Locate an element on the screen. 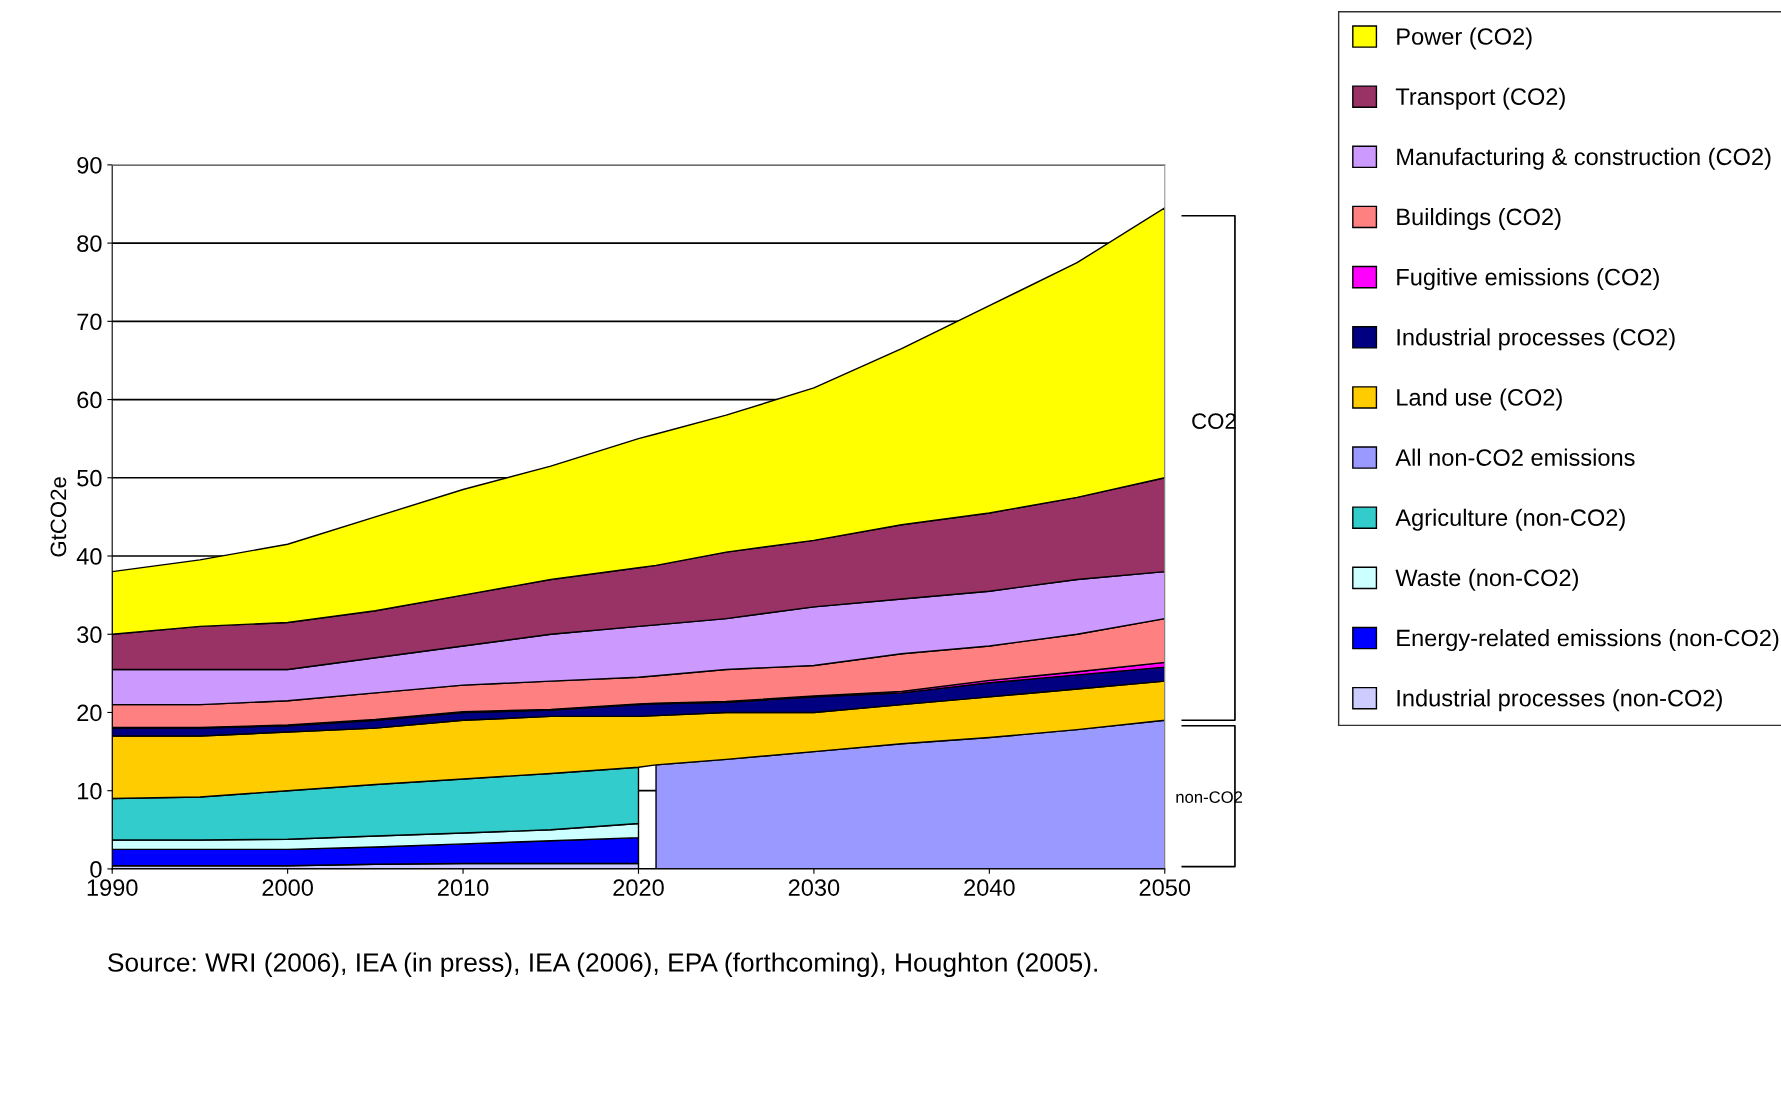  legend-label: Industrial processes (CO2) is located at coordinates (1536, 339).